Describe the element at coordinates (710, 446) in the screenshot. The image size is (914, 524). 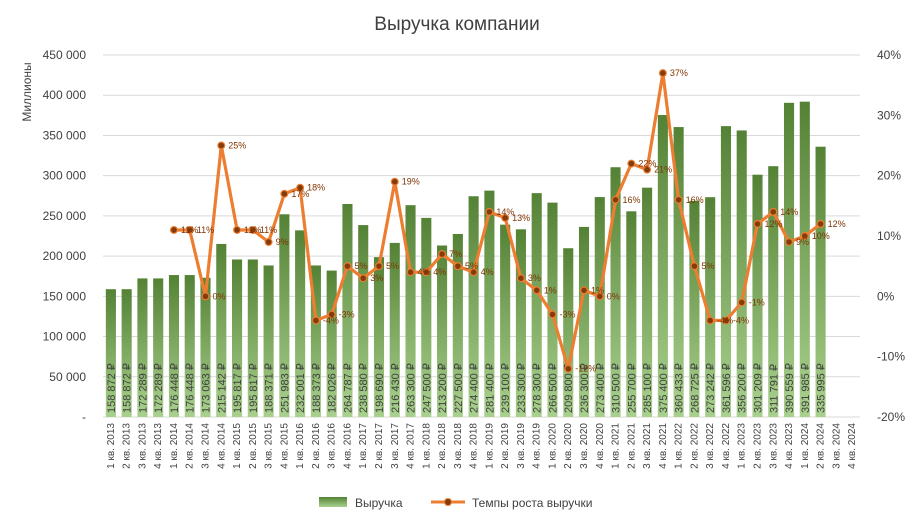
I see `x-tick-label: 3 кв. 2022` at that location.